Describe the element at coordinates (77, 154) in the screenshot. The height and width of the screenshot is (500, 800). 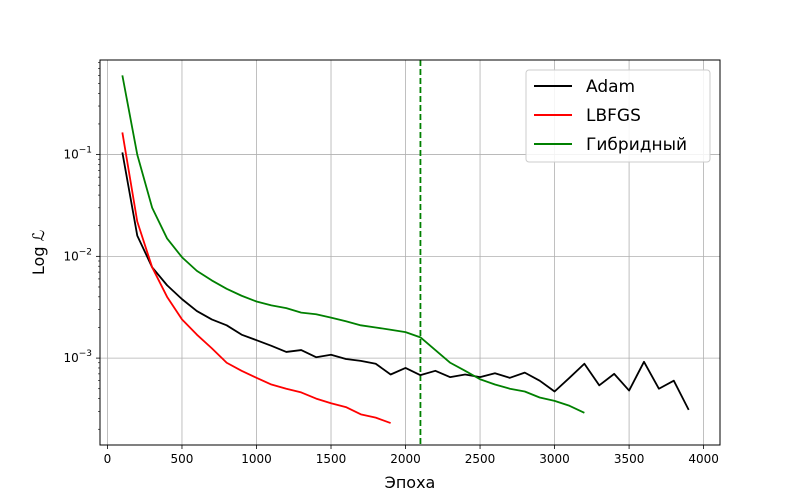
I see `y-tick-label: 10⁻¹` at that location.